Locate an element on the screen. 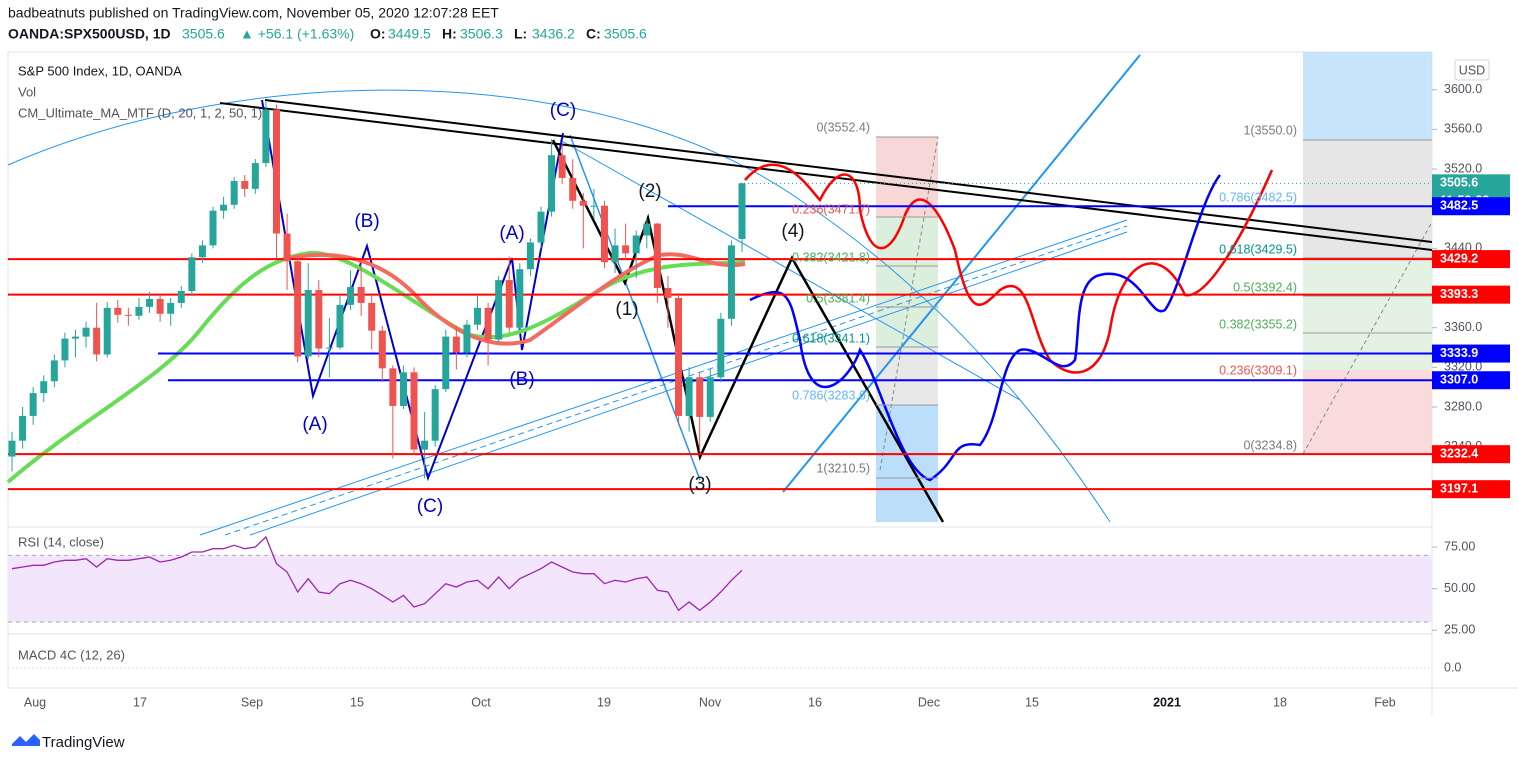 This screenshot has width=1518, height=764. projection-path is located at coordinates (1009, 268).